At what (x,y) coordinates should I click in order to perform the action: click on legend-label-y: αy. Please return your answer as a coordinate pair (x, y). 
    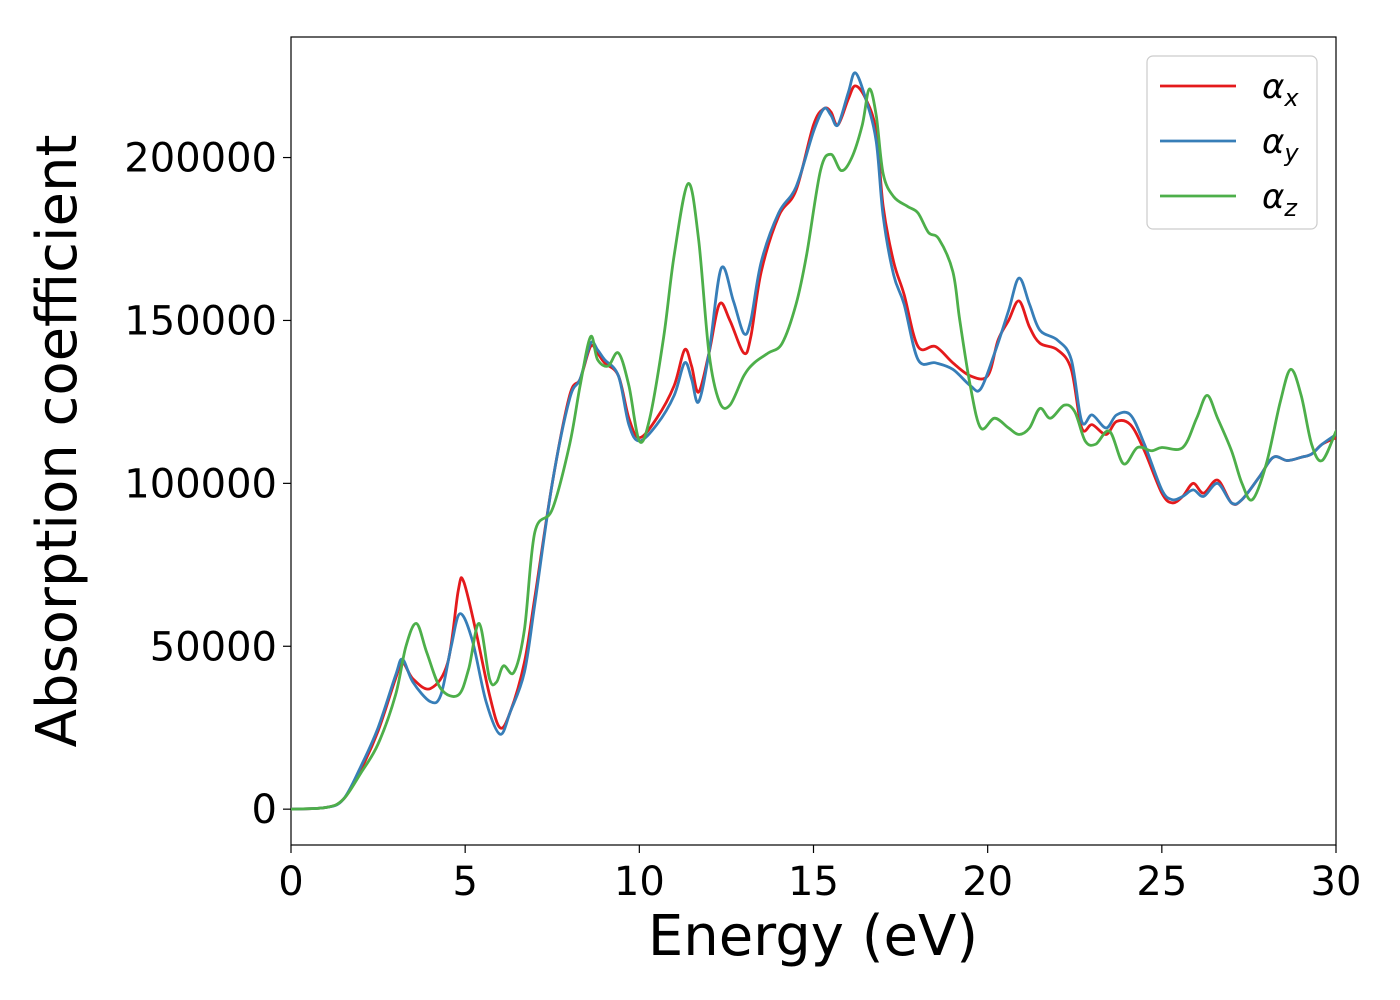
    Looking at the image, I should click on (1280, 144).